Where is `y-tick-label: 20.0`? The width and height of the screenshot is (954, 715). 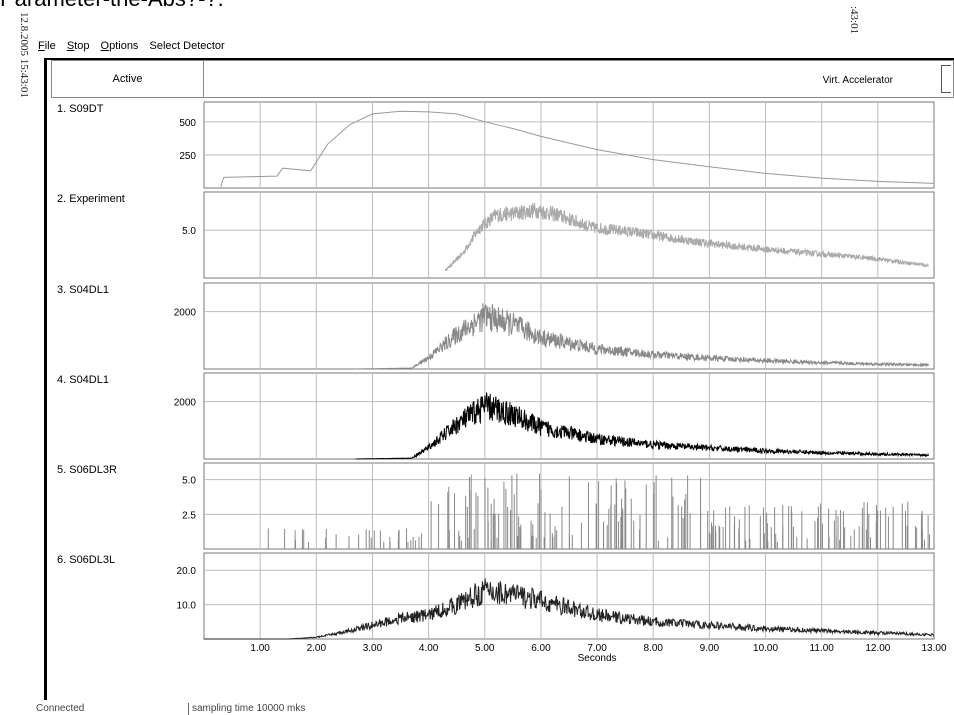 y-tick-label: 20.0 is located at coordinates (187, 571).